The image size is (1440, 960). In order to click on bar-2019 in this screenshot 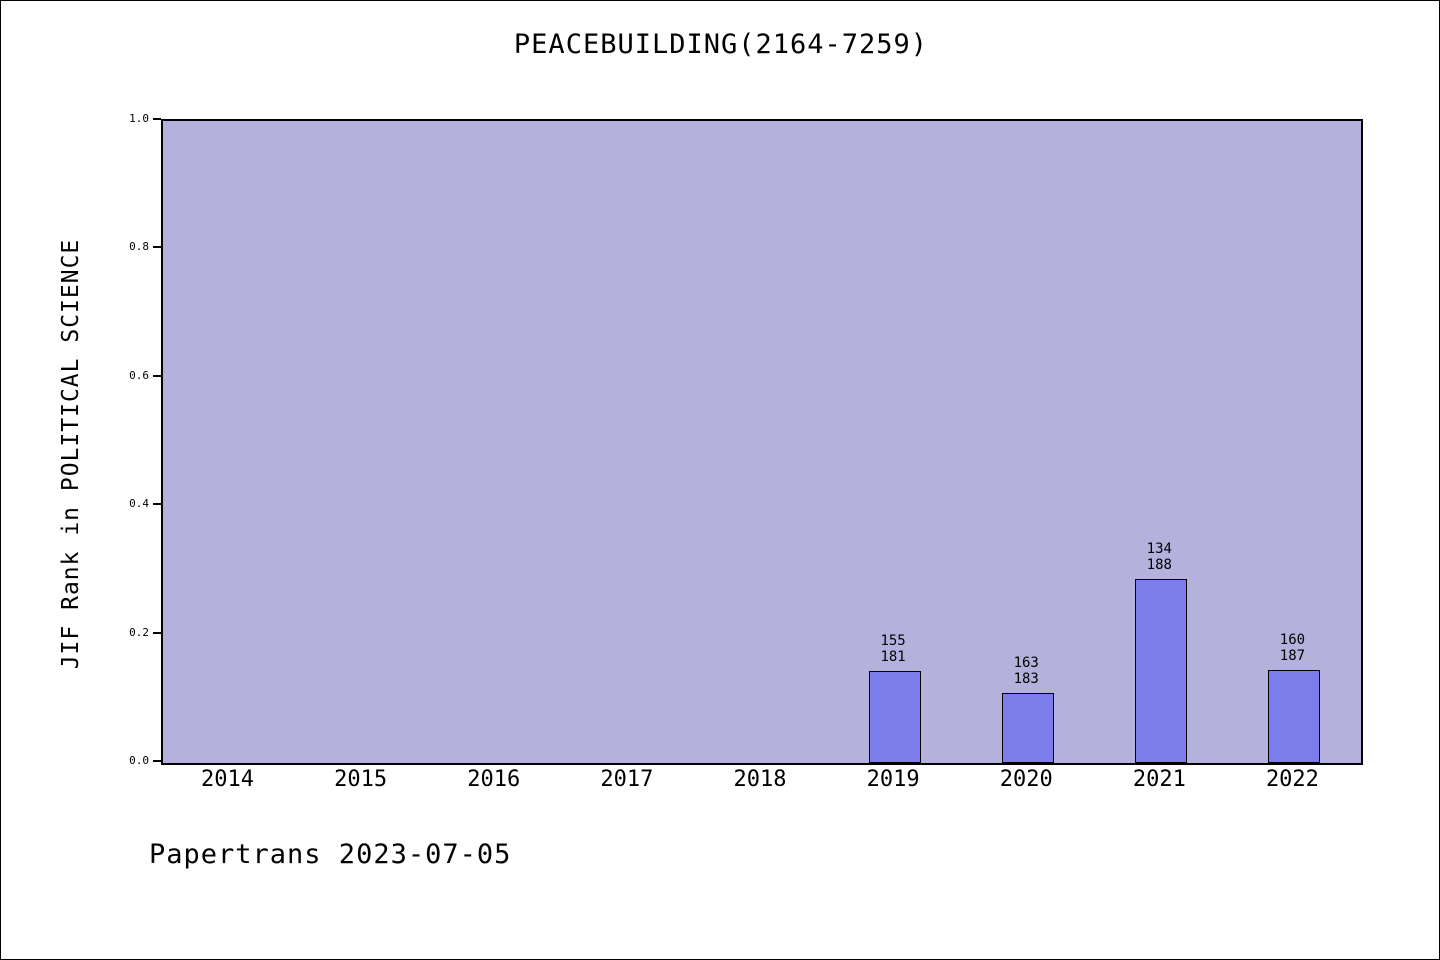, I will do `click(895, 716)`.